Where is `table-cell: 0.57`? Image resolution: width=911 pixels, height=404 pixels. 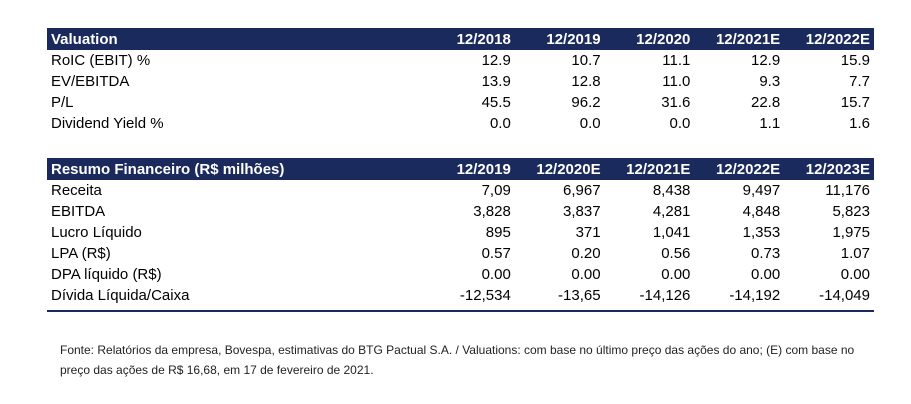
table-cell: 0.57 is located at coordinates (496, 253).